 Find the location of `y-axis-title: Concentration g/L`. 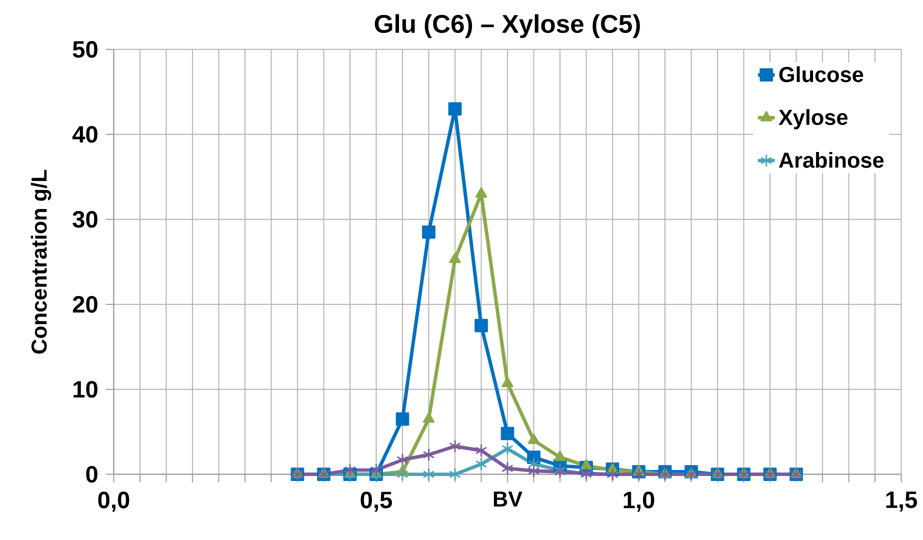

y-axis-title: Concentration g/L is located at coordinates (41, 262).